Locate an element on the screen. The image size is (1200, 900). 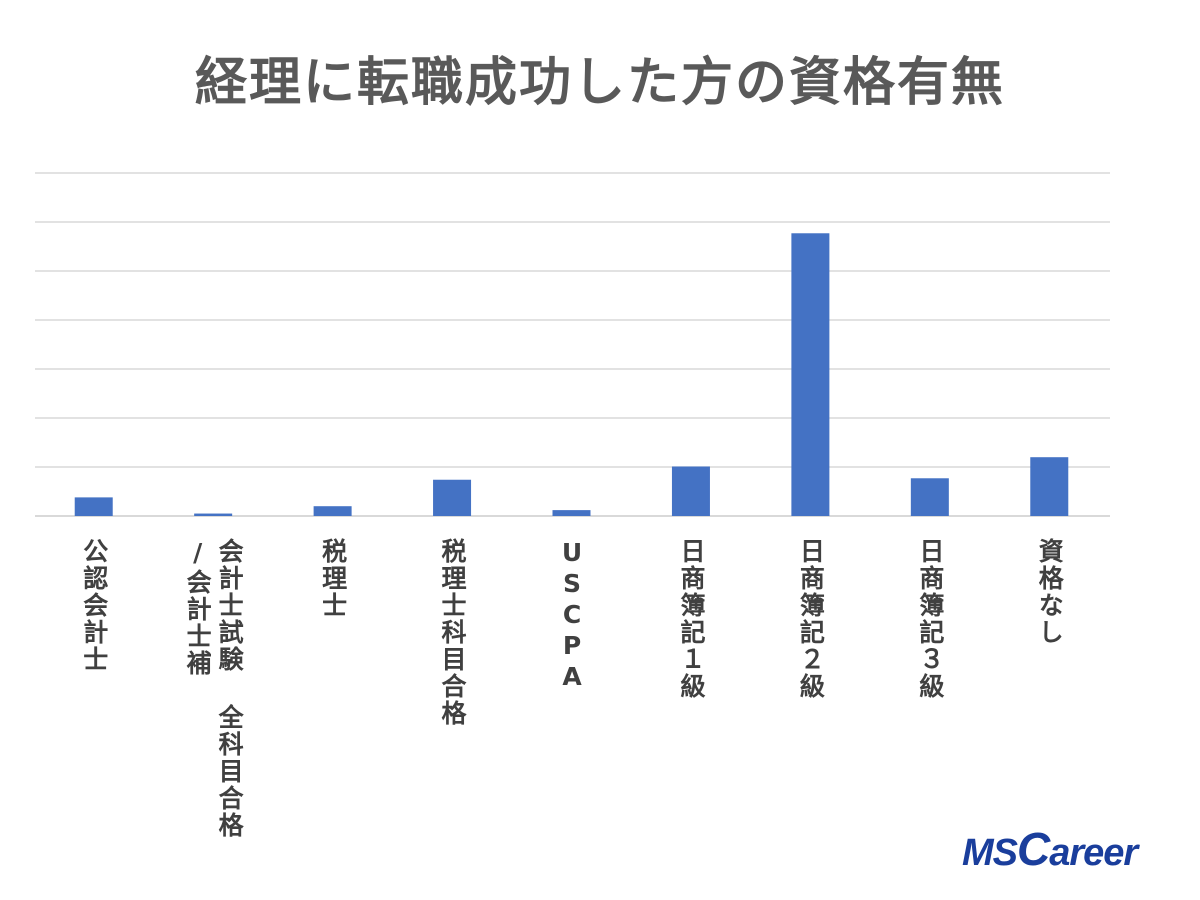
category-label: 税理士 is located at coordinates (333, 578).